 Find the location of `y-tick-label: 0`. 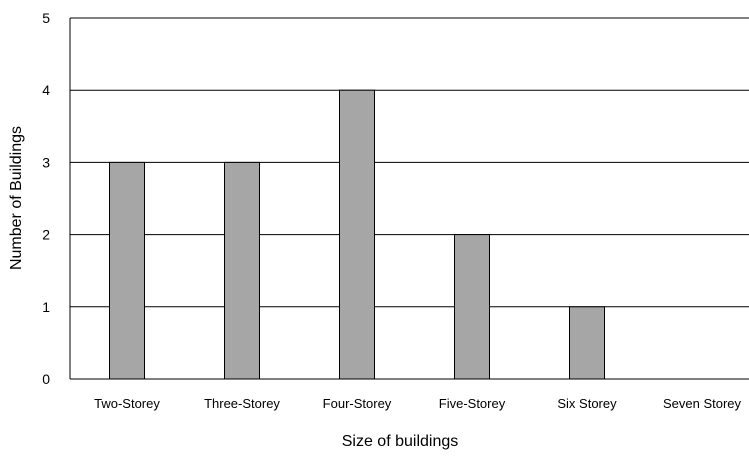

y-tick-label: 0 is located at coordinates (46, 379).